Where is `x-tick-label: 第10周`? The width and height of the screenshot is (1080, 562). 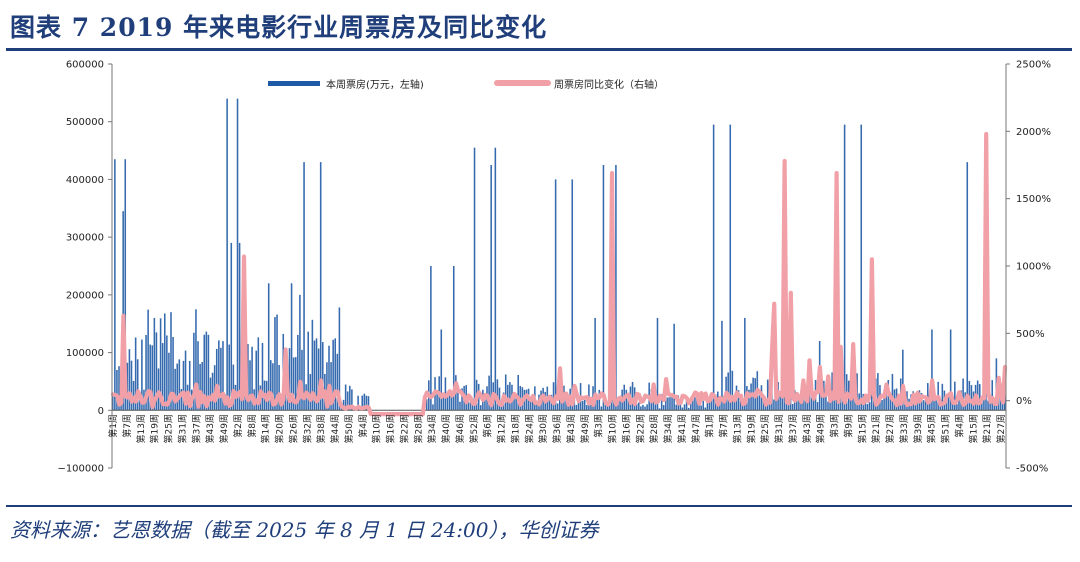
x-tick-label: 第10周 is located at coordinates (377, 428).